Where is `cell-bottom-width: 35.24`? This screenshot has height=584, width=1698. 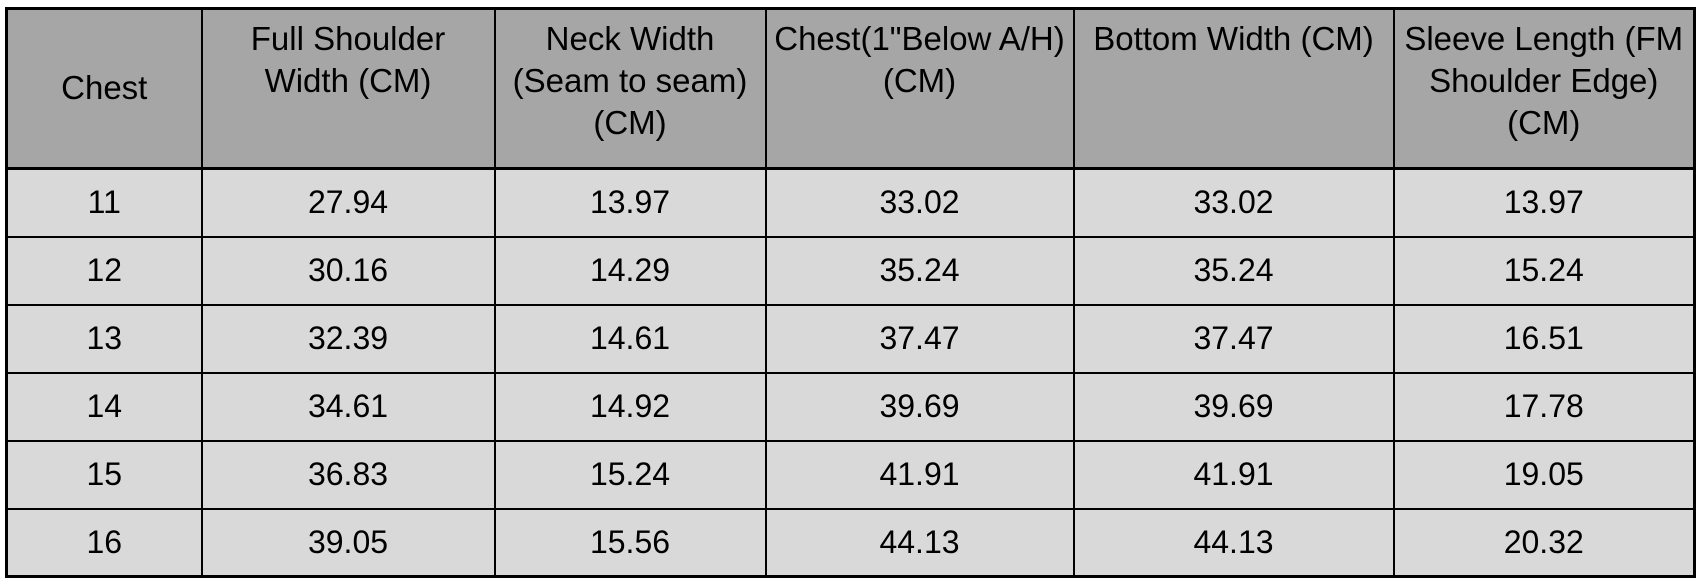
cell-bottom-width: 35.24 is located at coordinates (1233, 270).